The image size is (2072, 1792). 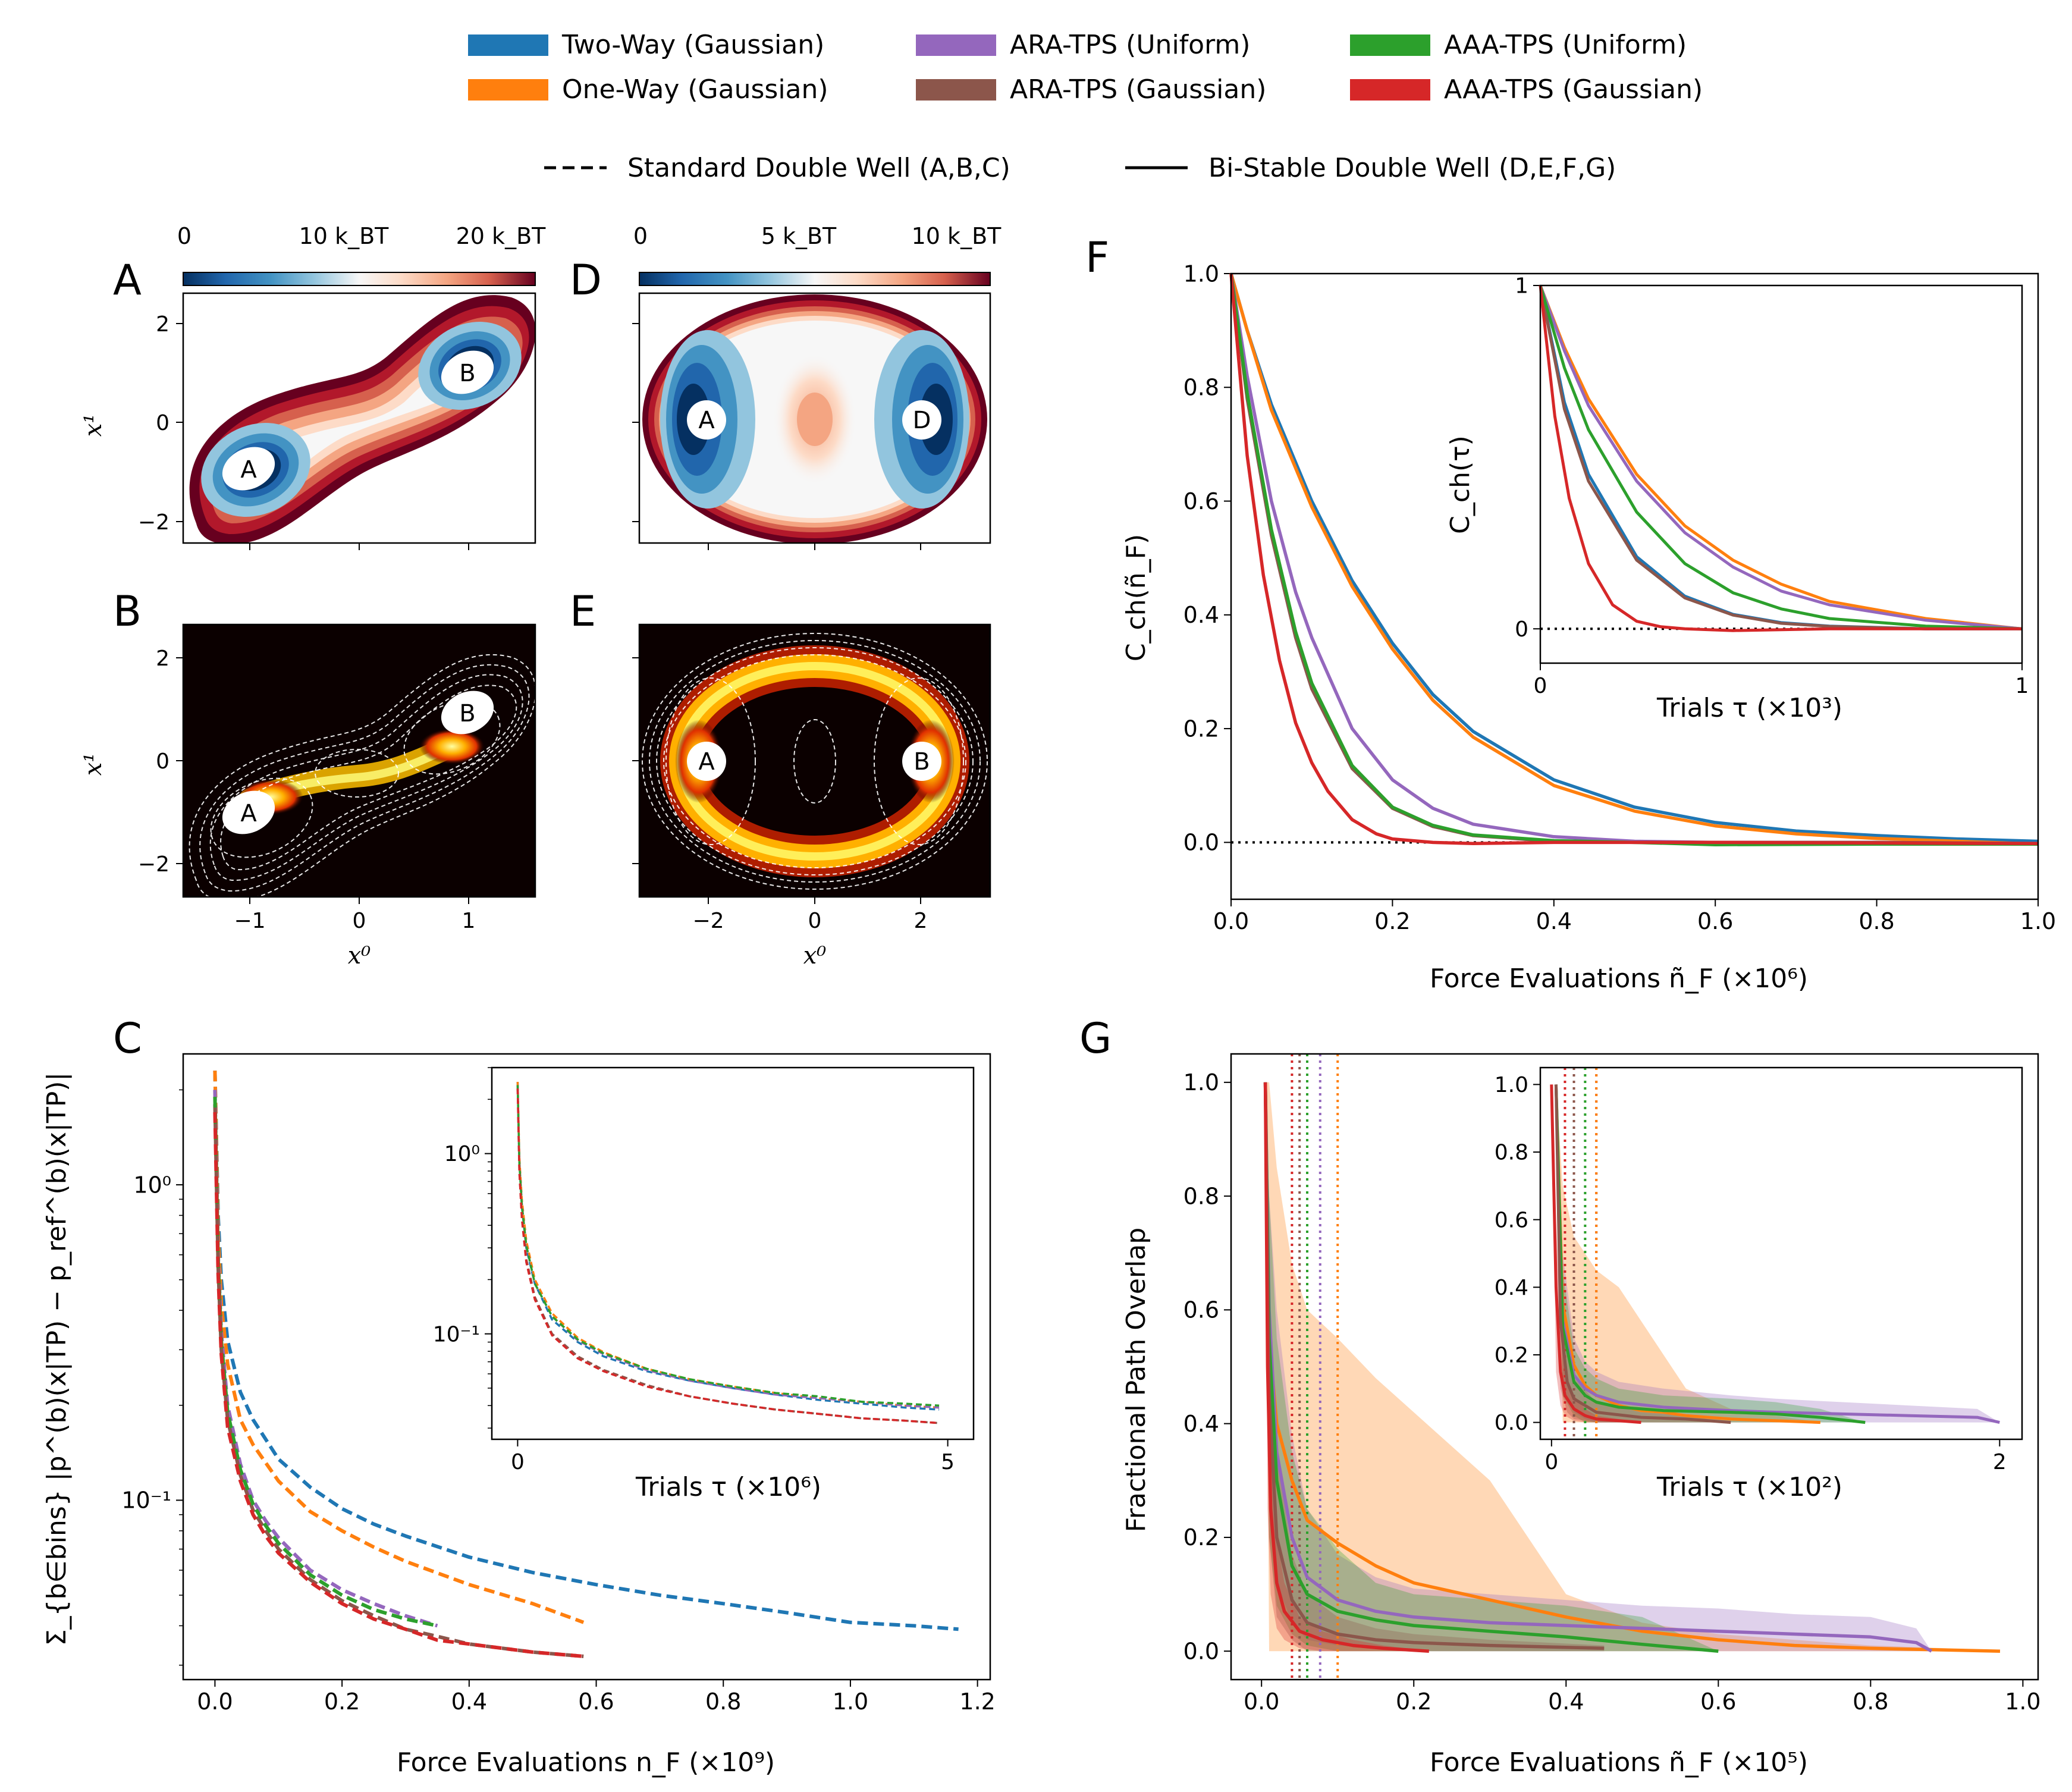 What do you see at coordinates (779, 813) in the screenshot?
I see `panel-e-x-axis: −2 0 2 x⁰` at bounding box center [779, 813].